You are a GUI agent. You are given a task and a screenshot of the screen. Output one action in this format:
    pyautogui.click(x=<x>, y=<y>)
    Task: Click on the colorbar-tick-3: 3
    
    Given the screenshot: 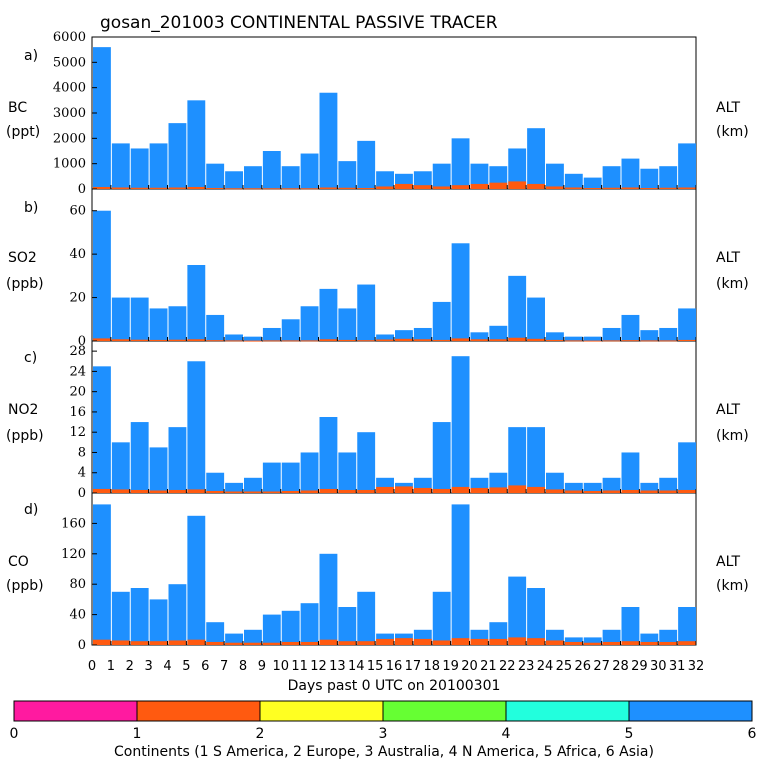 What is the action you would take?
    pyautogui.click(x=383, y=734)
    